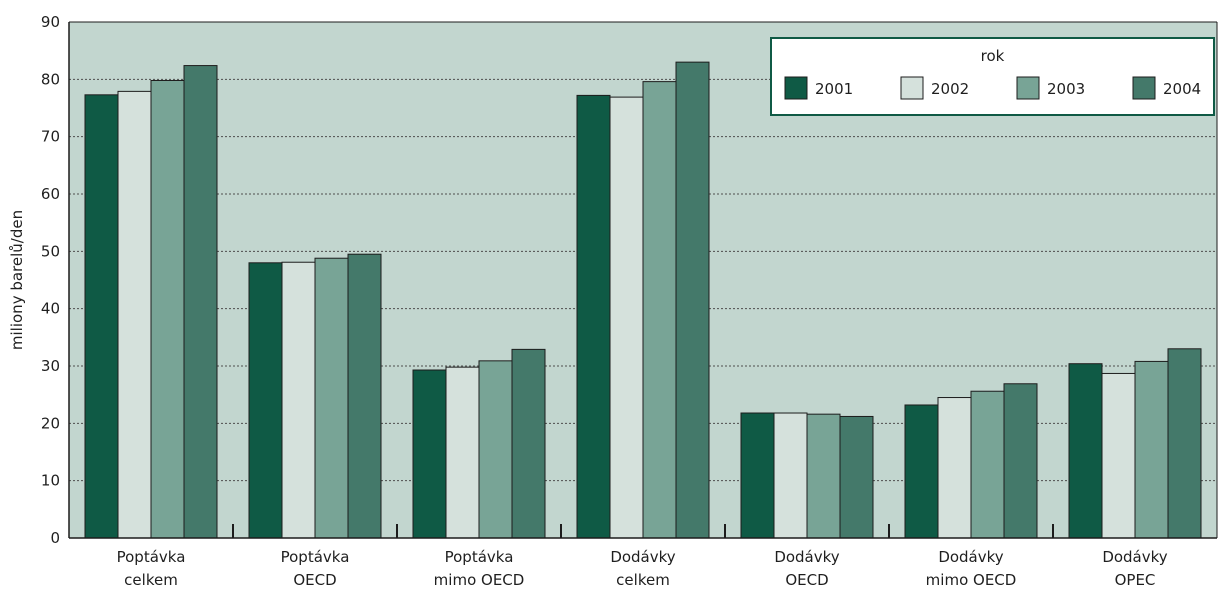  What do you see at coordinates (50, 251) in the screenshot?
I see `y-tick-label: 50` at bounding box center [50, 251].